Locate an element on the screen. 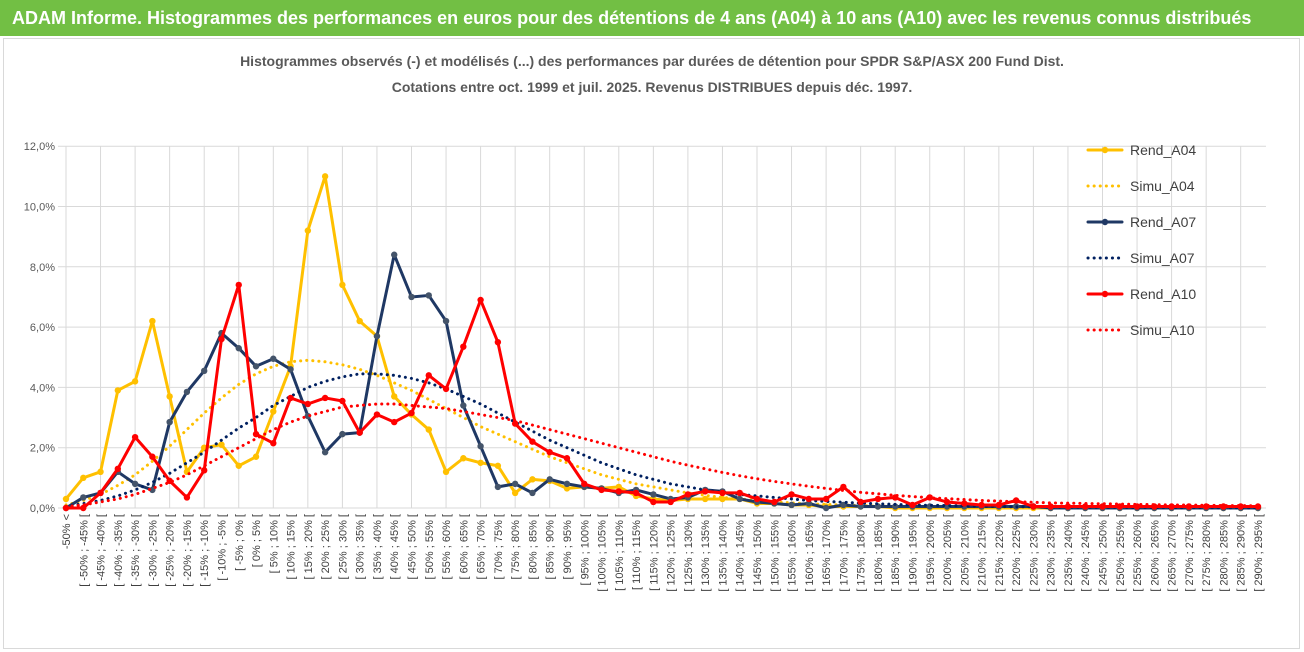  legend-marker is located at coordinates (1105, 150).